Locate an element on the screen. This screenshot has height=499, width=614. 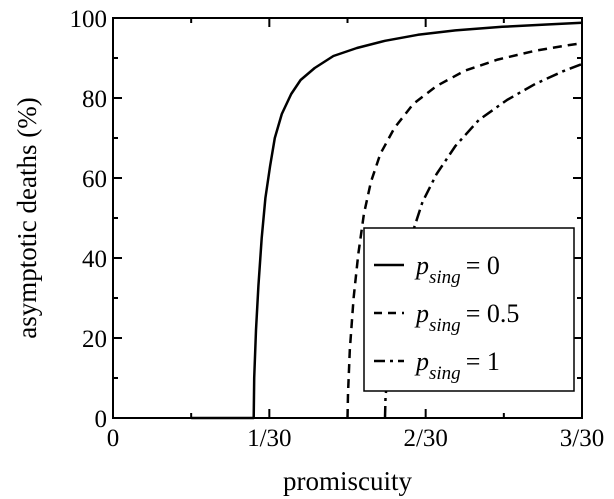
legend-label-1: psing = 0 is located at coordinates (457, 269).